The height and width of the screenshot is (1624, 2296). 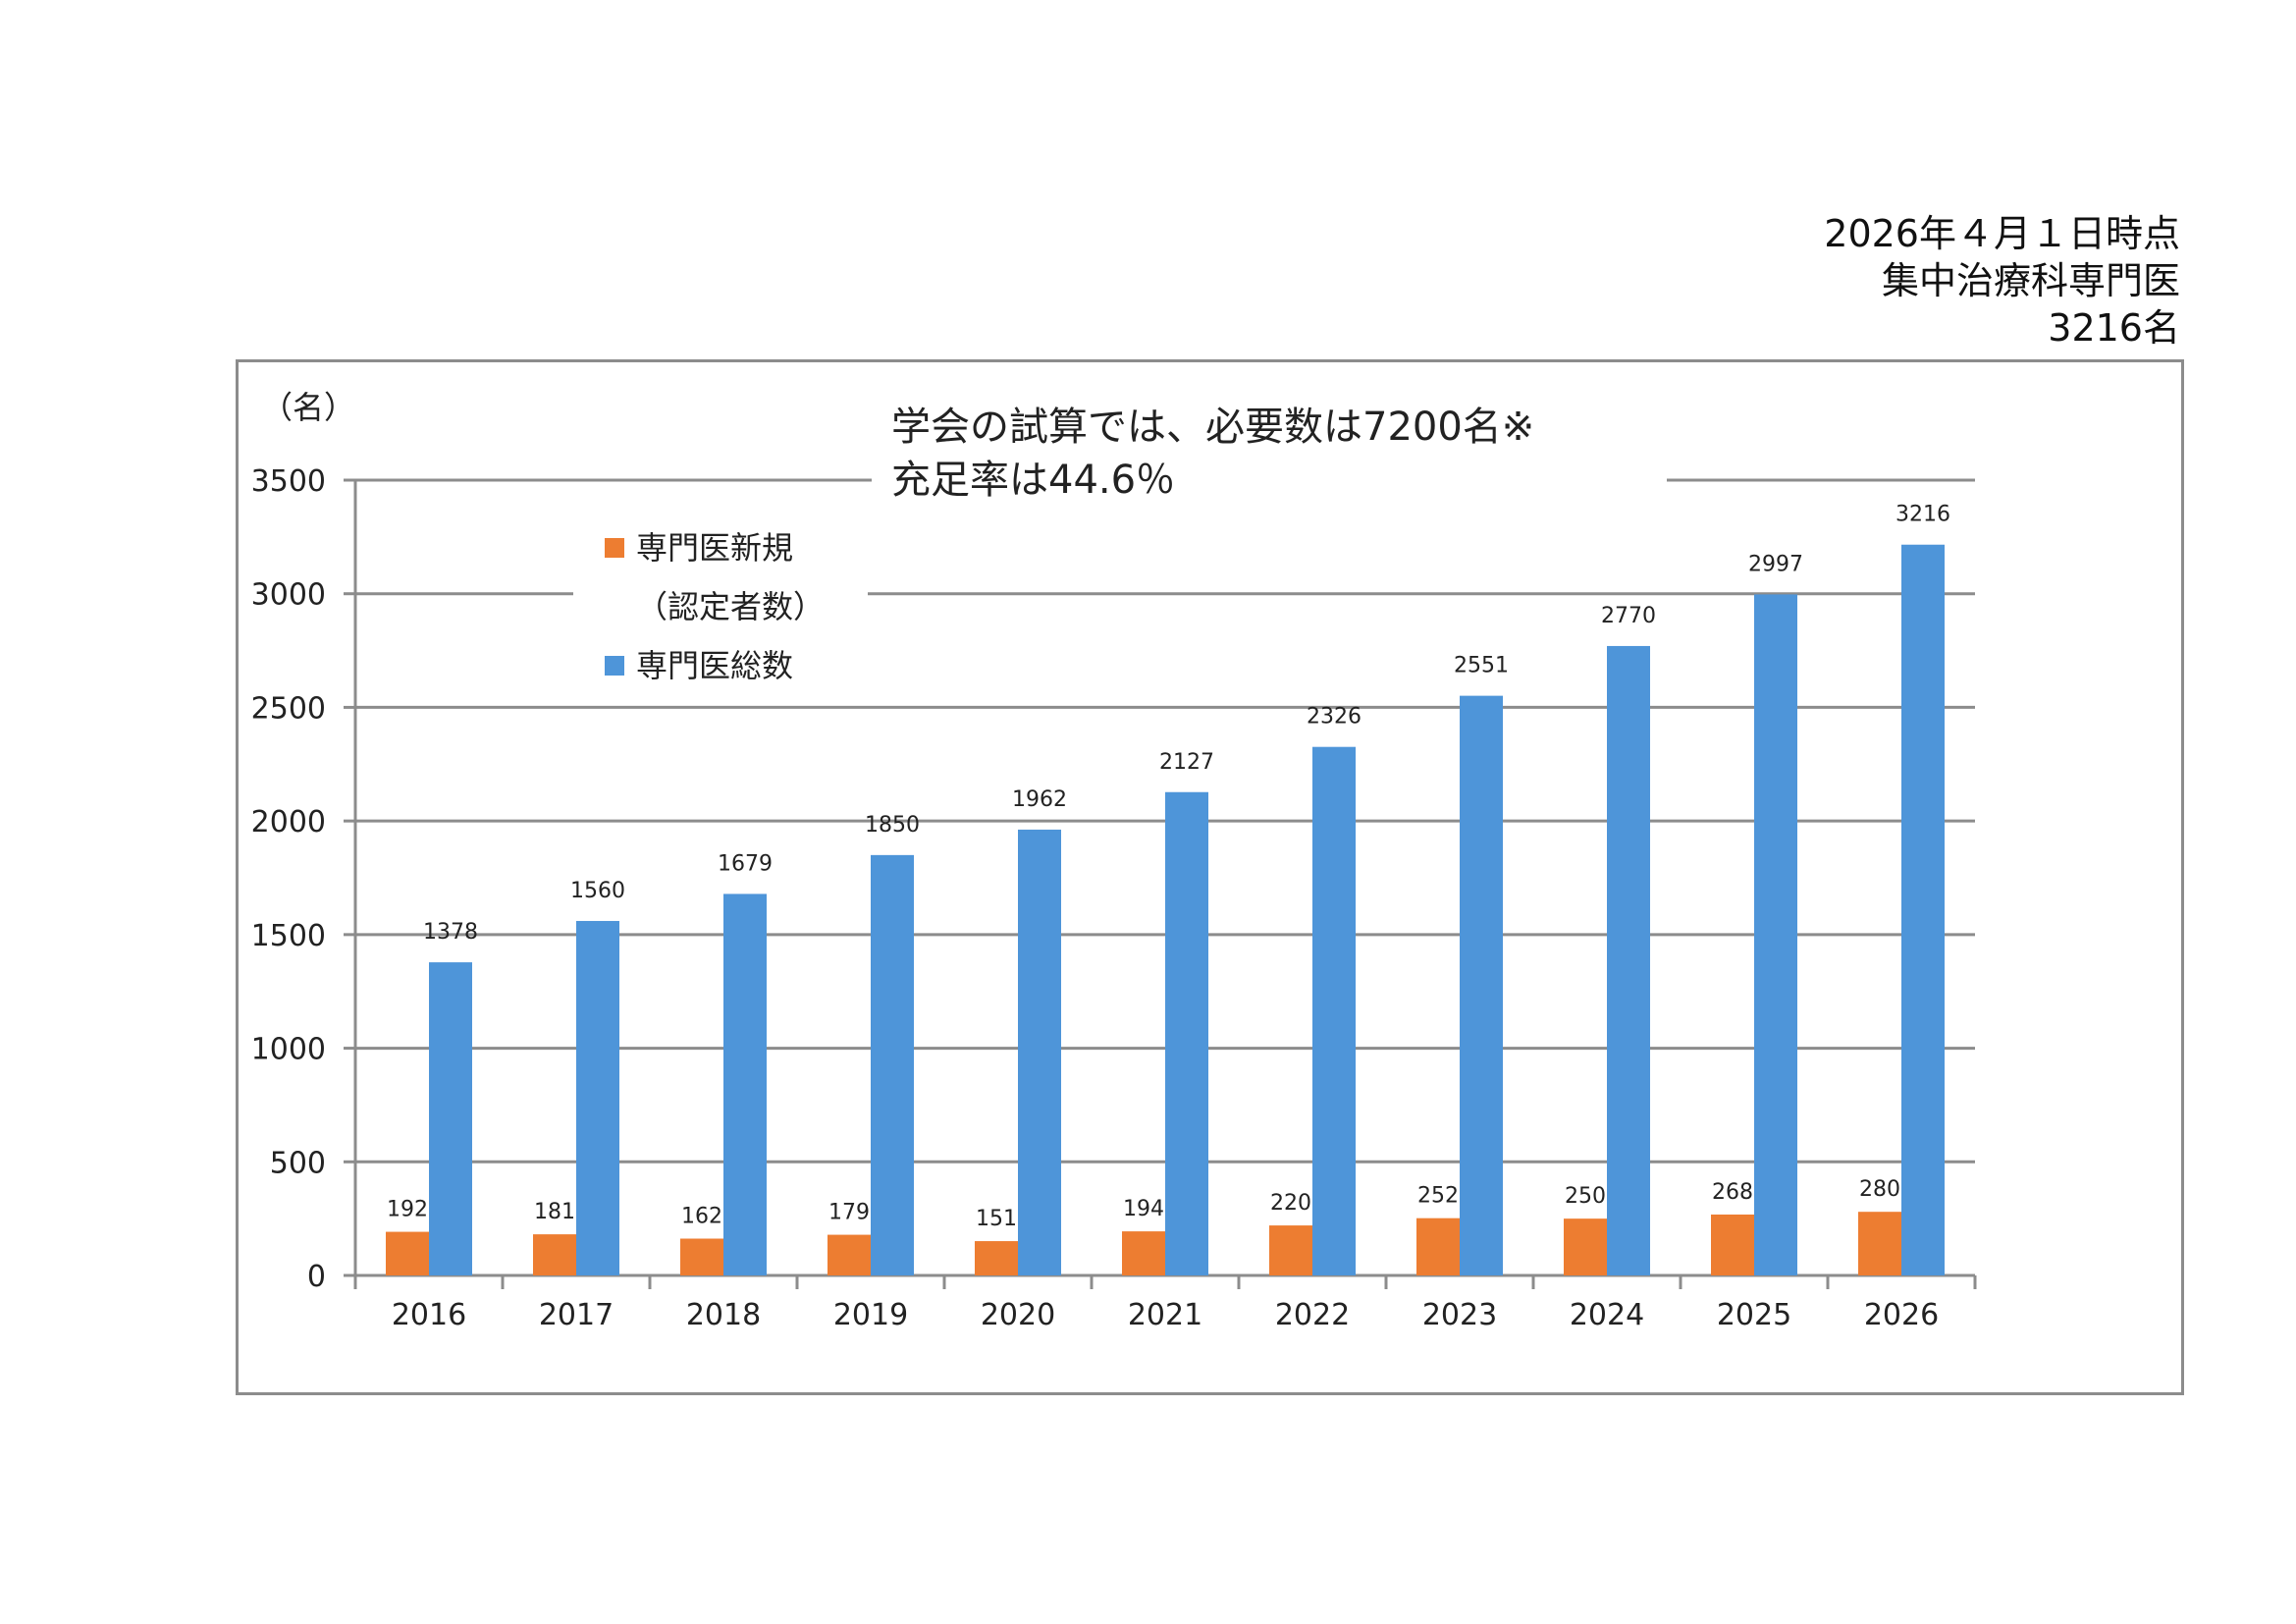 What do you see at coordinates (715, 665) in the screenshot?
I see `legend-label-total: 専門医総数` at bounding box center [715, 665].